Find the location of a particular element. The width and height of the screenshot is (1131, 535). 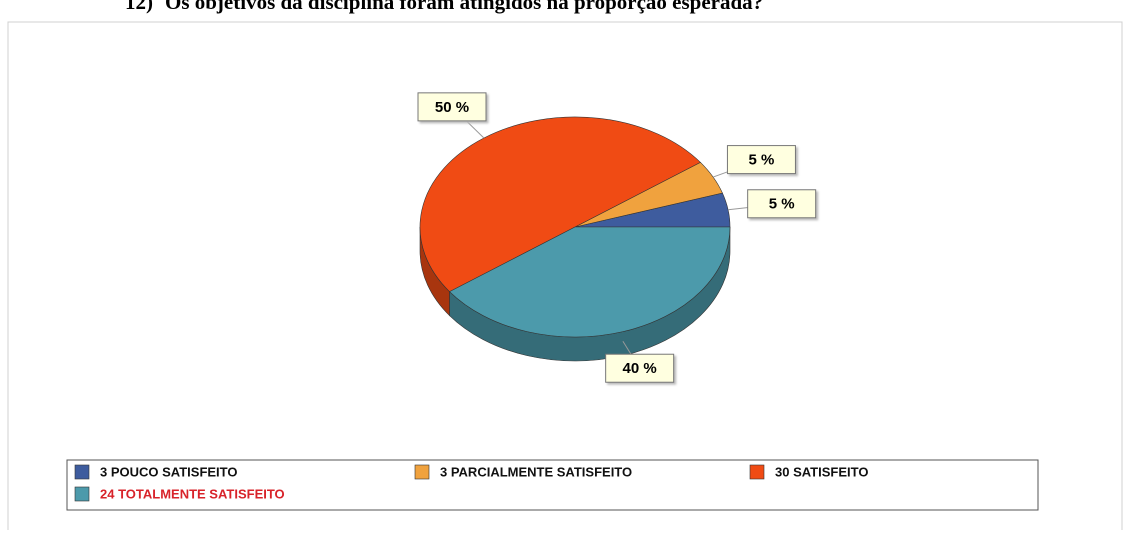

data-label: 40 % is located at coordinates (640, 368).